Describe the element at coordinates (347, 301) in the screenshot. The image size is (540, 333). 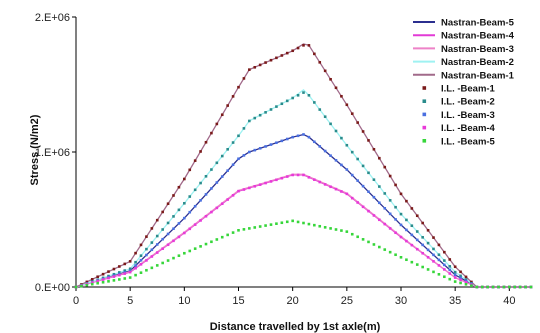
I see `x-tick-label: 25` at that location.